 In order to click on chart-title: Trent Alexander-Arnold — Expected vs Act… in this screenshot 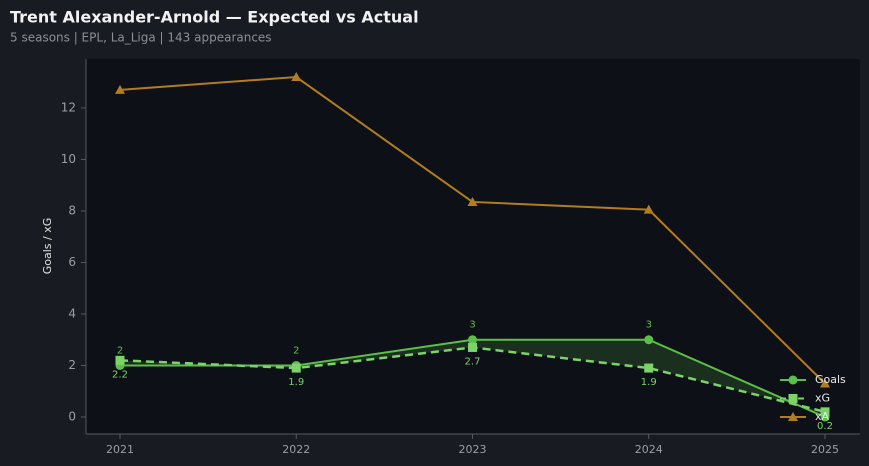, I will do `click(214, 17)`.